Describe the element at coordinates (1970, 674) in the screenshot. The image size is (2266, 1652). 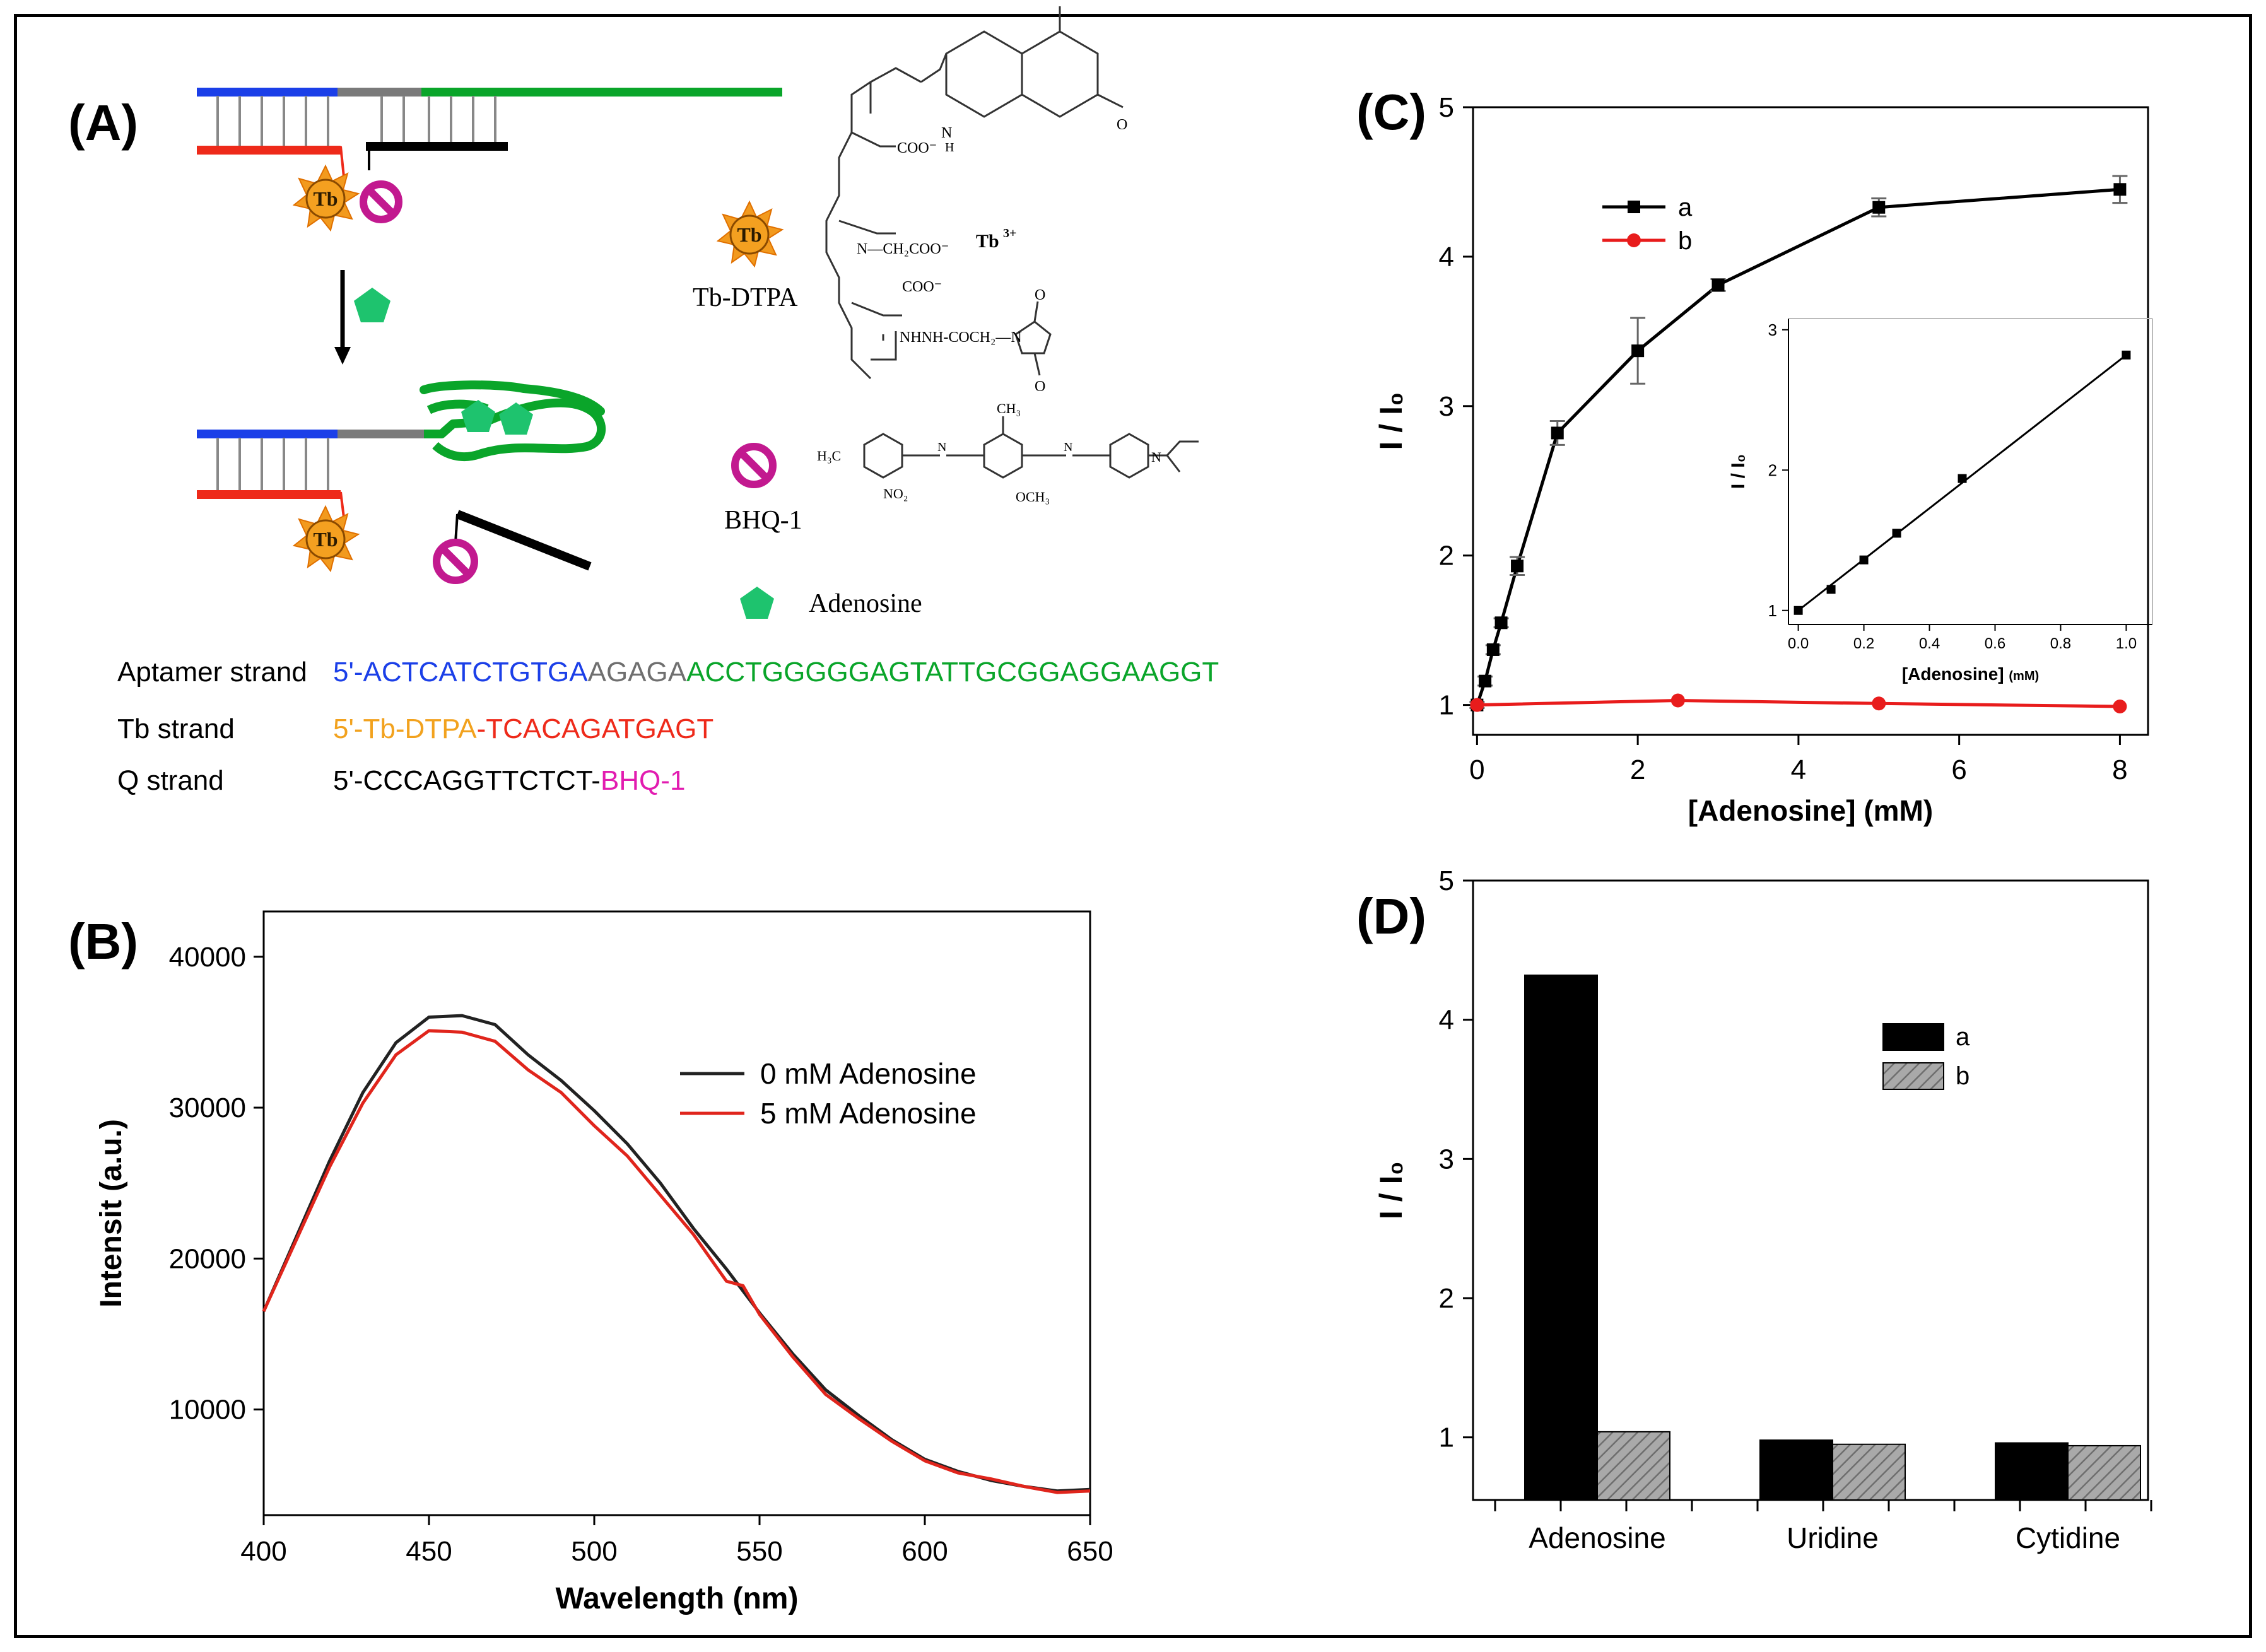
I see `inset-x-axis-label: [Adenosine] (mM)` at that location.